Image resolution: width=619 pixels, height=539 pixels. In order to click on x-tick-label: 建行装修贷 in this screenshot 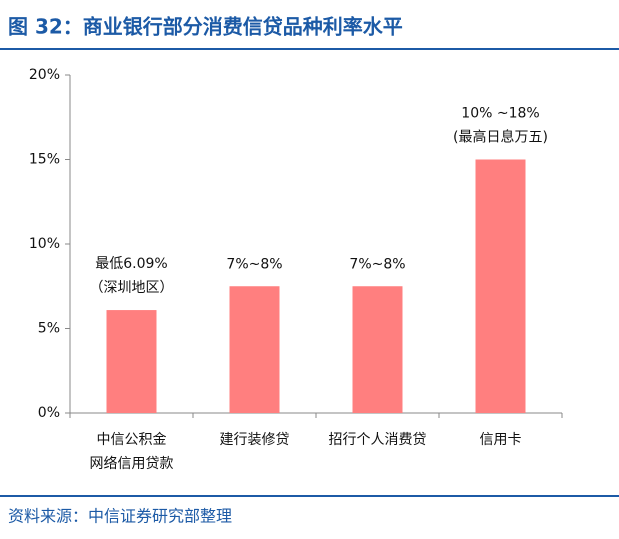, I will do `click(255, 440)`.